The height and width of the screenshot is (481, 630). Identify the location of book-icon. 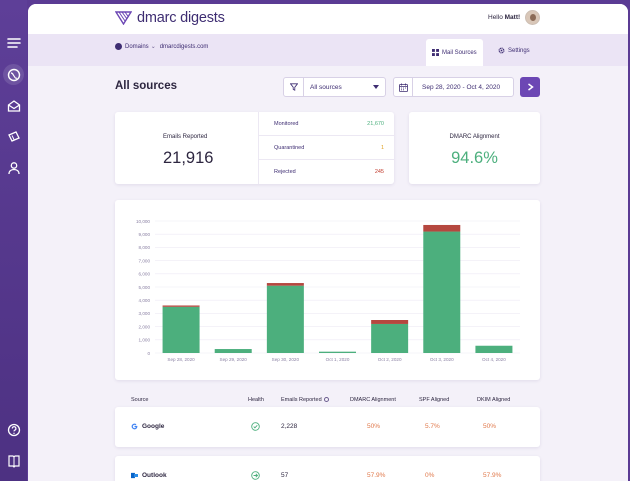
(13, 460).